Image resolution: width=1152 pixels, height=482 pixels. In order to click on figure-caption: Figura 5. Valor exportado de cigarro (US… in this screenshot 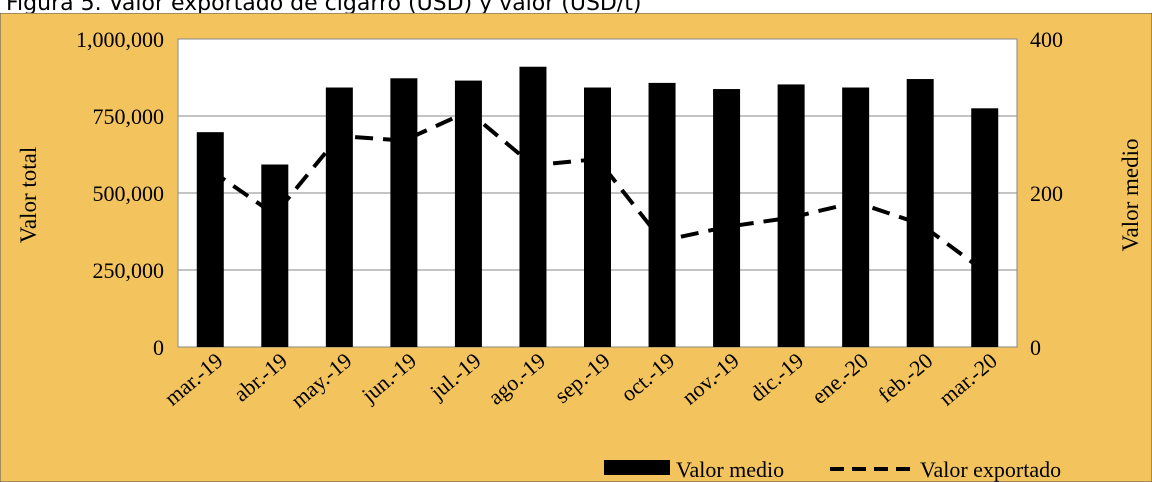, I will do `click(324, 8)`.